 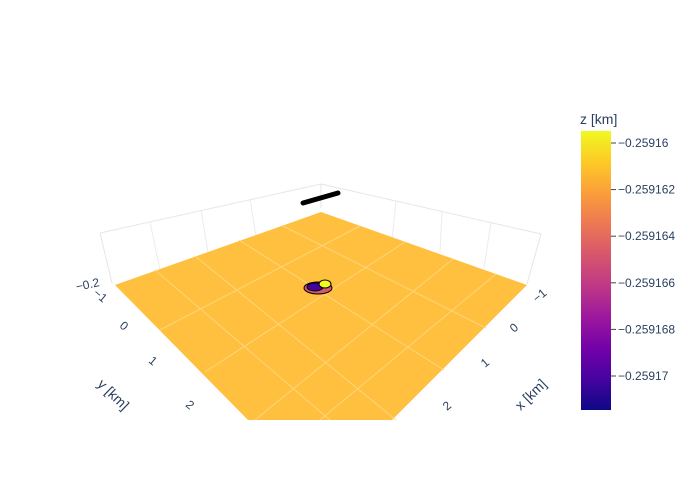 I want to click on colorbar-tick-label: −0.25916, so click(x=643, y=143).